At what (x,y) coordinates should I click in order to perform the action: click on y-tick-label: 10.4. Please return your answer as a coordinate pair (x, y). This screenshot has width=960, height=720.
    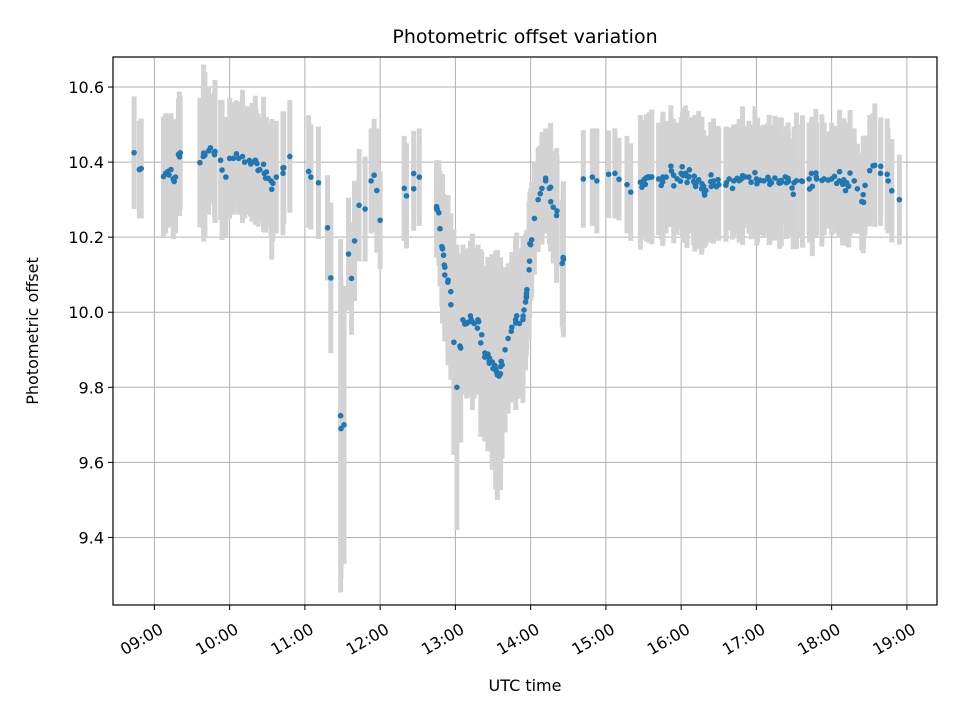
    Looking at the image, I should click on (86, 162).